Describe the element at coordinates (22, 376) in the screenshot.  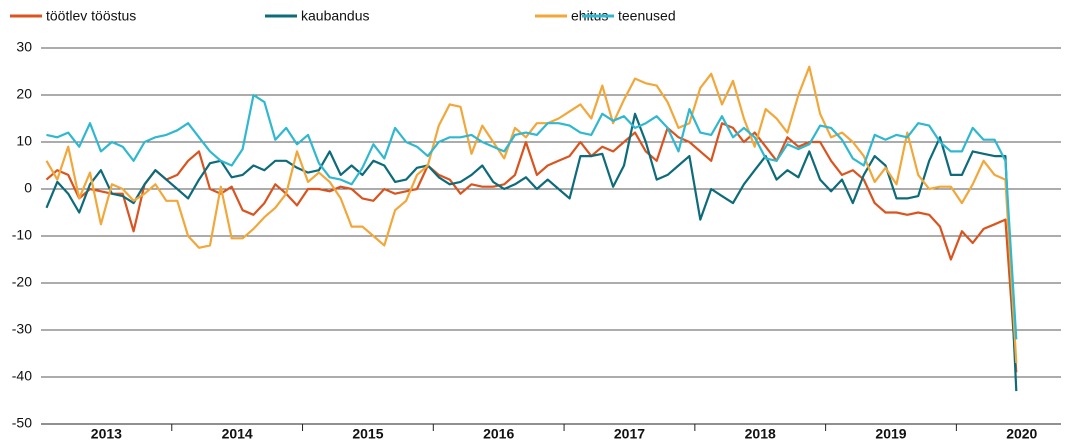
I see `y-tick-label: -40` at that location.